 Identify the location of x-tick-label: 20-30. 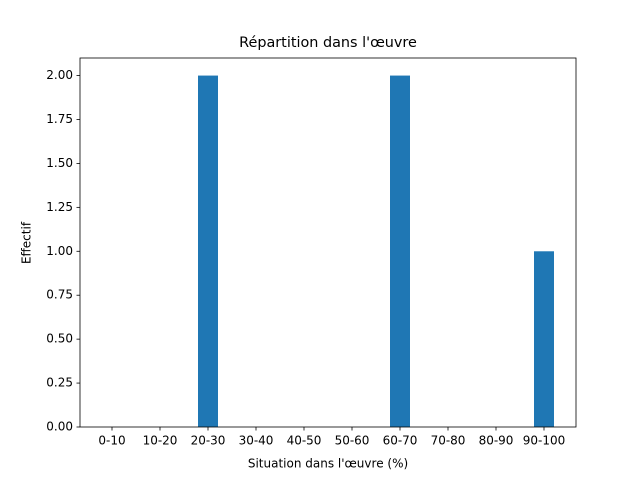
(208, 441).